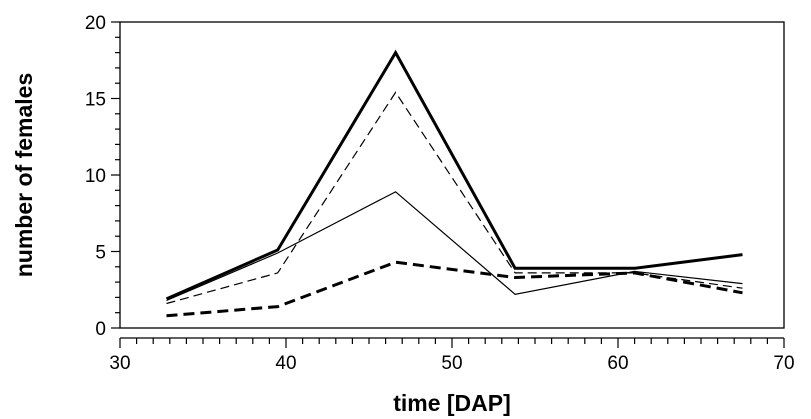  I want to click on x-axis-label: time [DAP], so click(452, 403).